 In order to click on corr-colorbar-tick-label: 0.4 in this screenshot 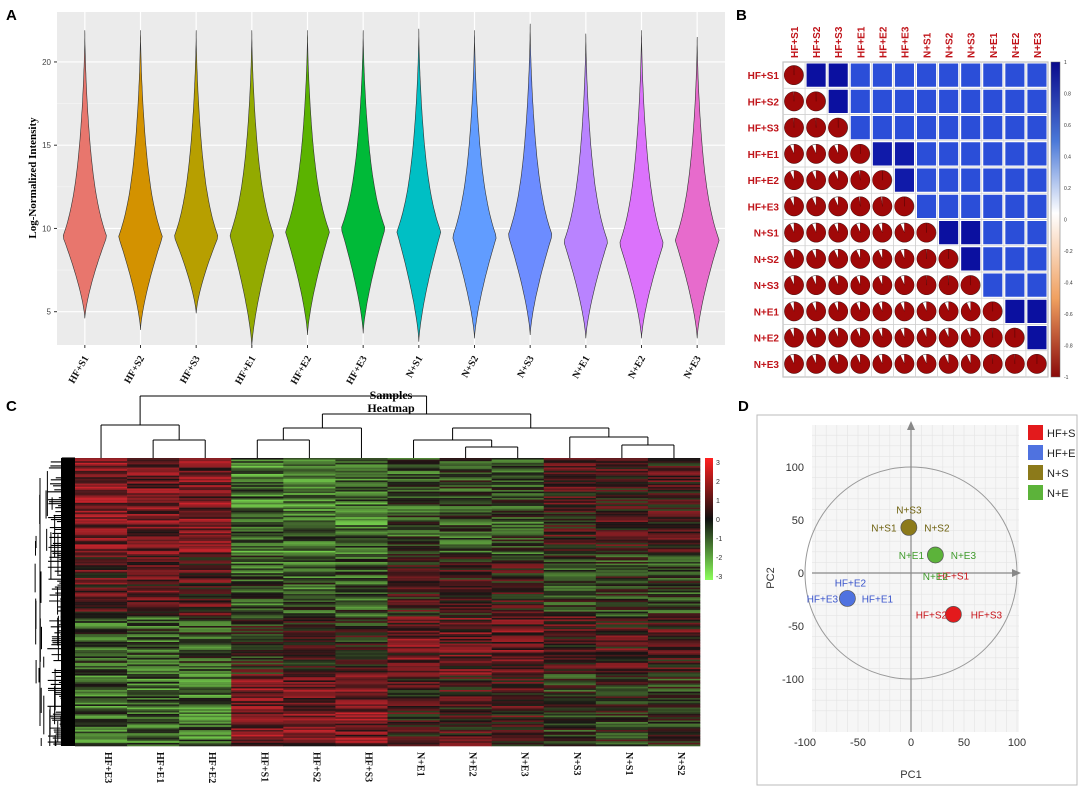, I will do `click(1067, 158)`.